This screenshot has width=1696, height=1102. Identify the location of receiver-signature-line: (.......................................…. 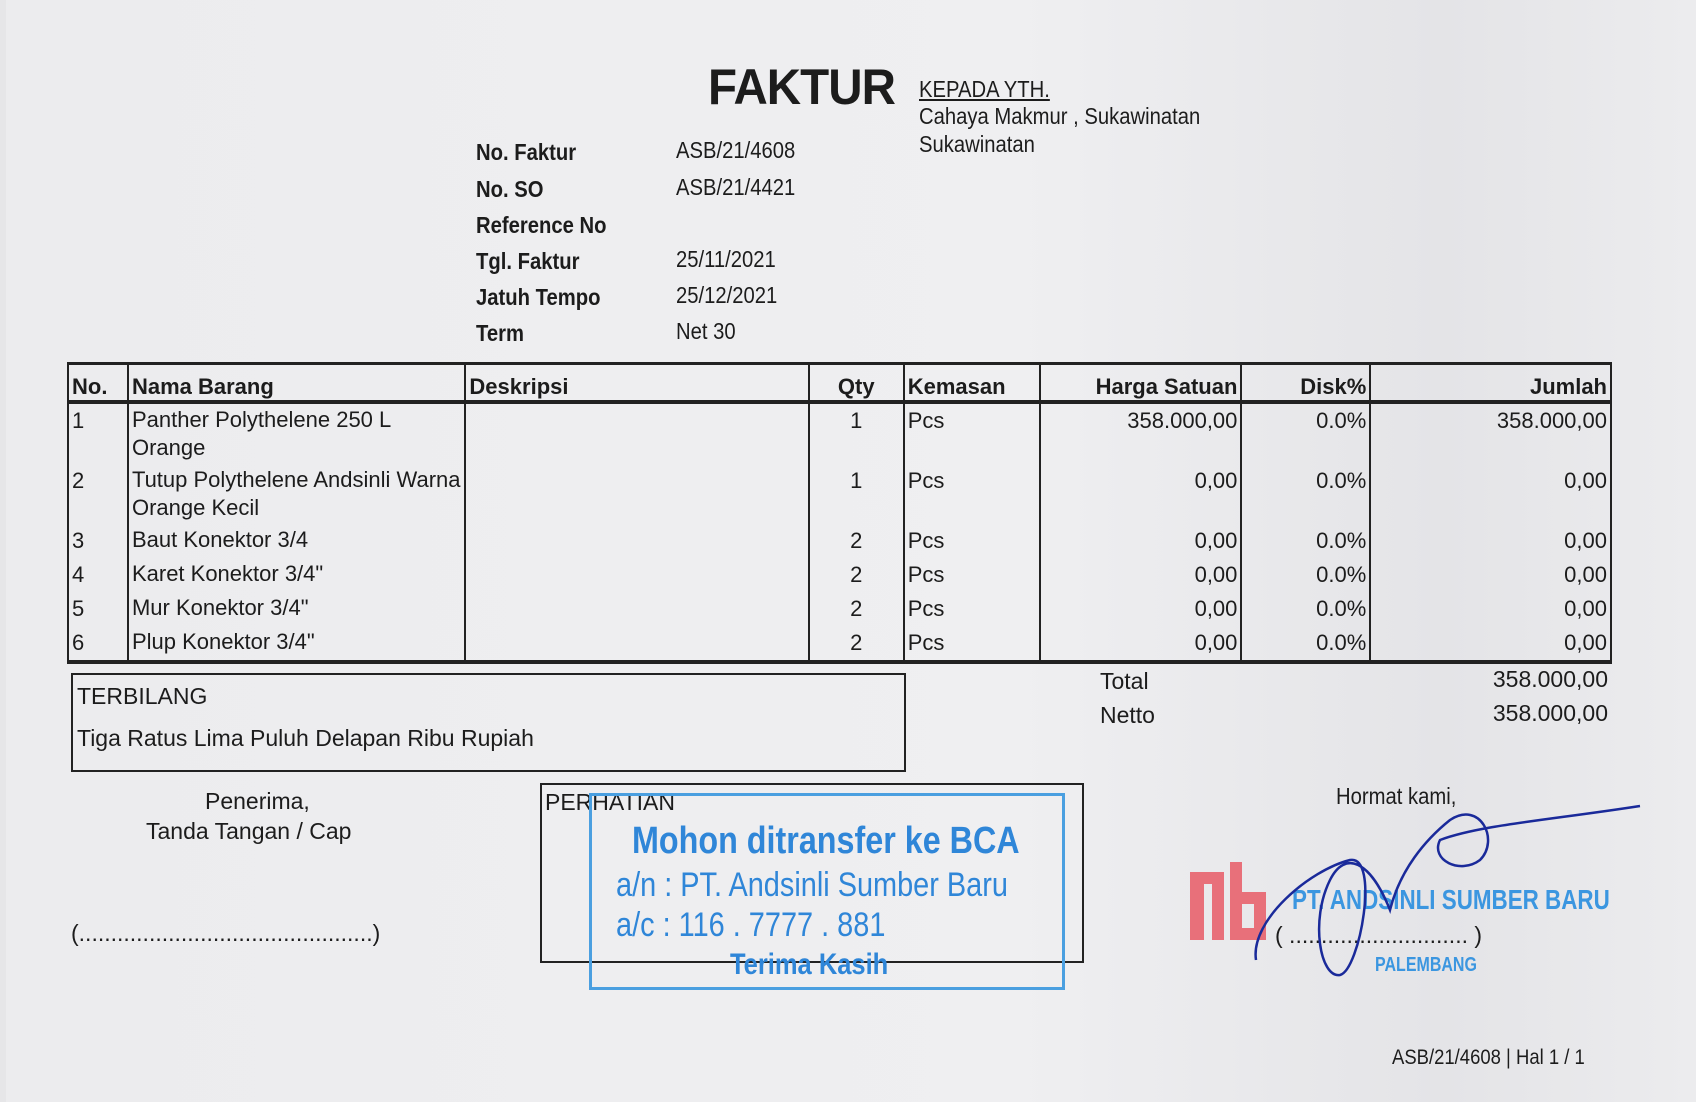
(226, 933).